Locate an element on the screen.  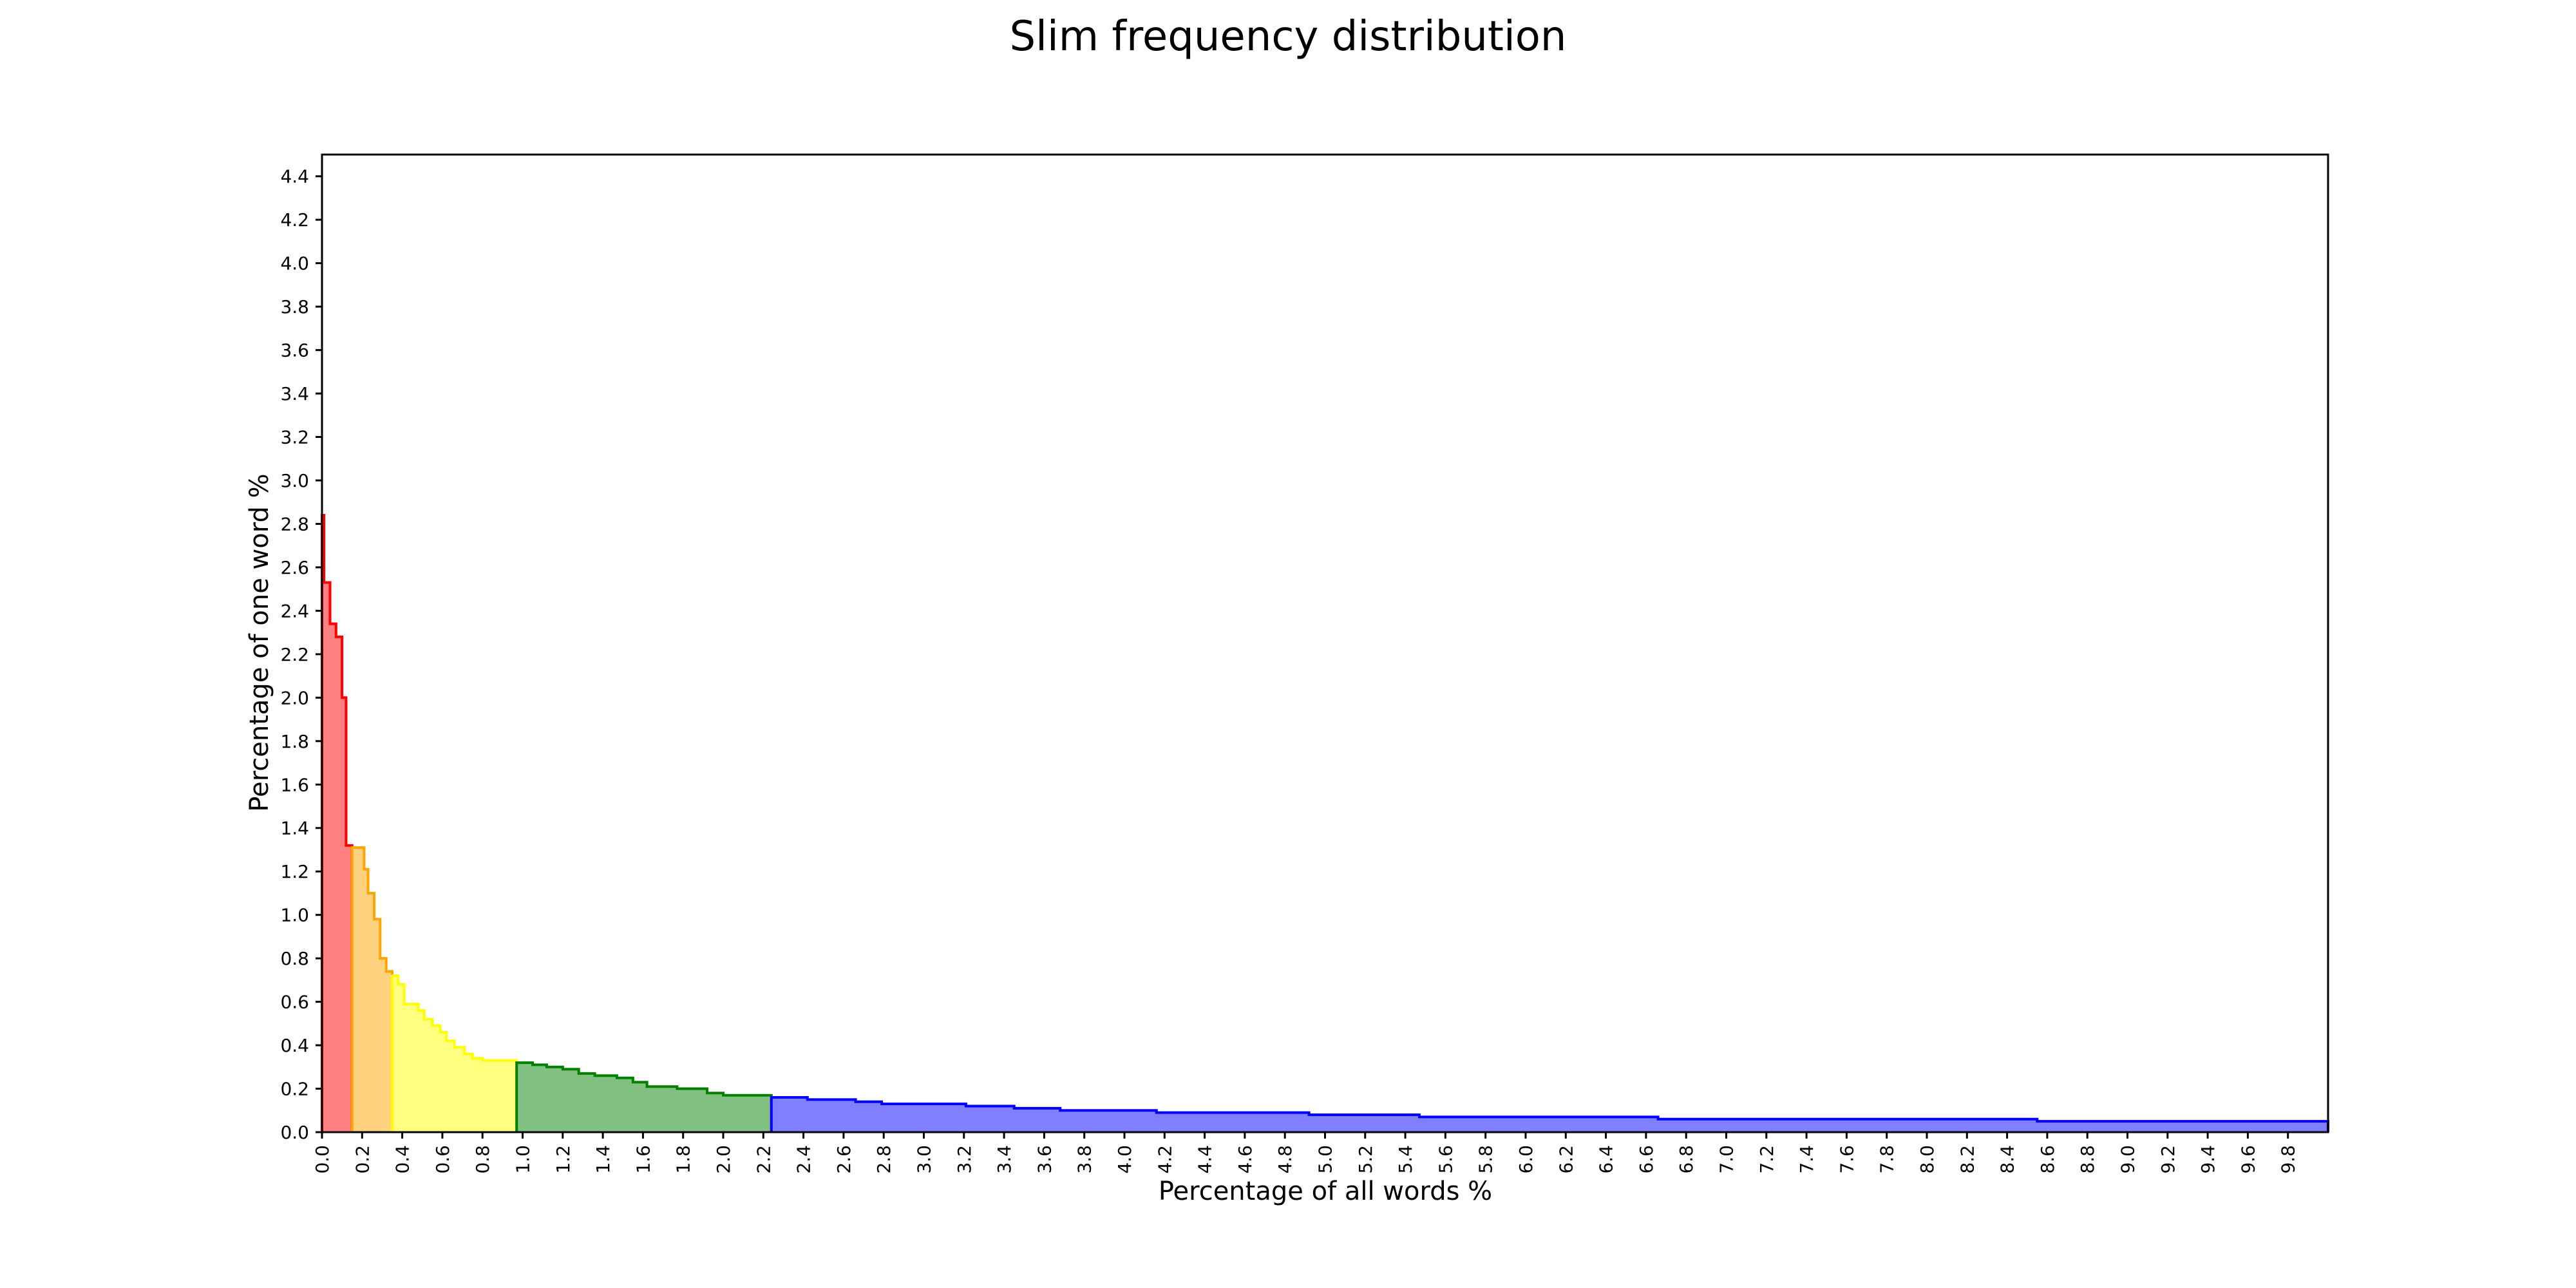
x-tick-label: 7.0 is located at coordinates (1727, 1159).